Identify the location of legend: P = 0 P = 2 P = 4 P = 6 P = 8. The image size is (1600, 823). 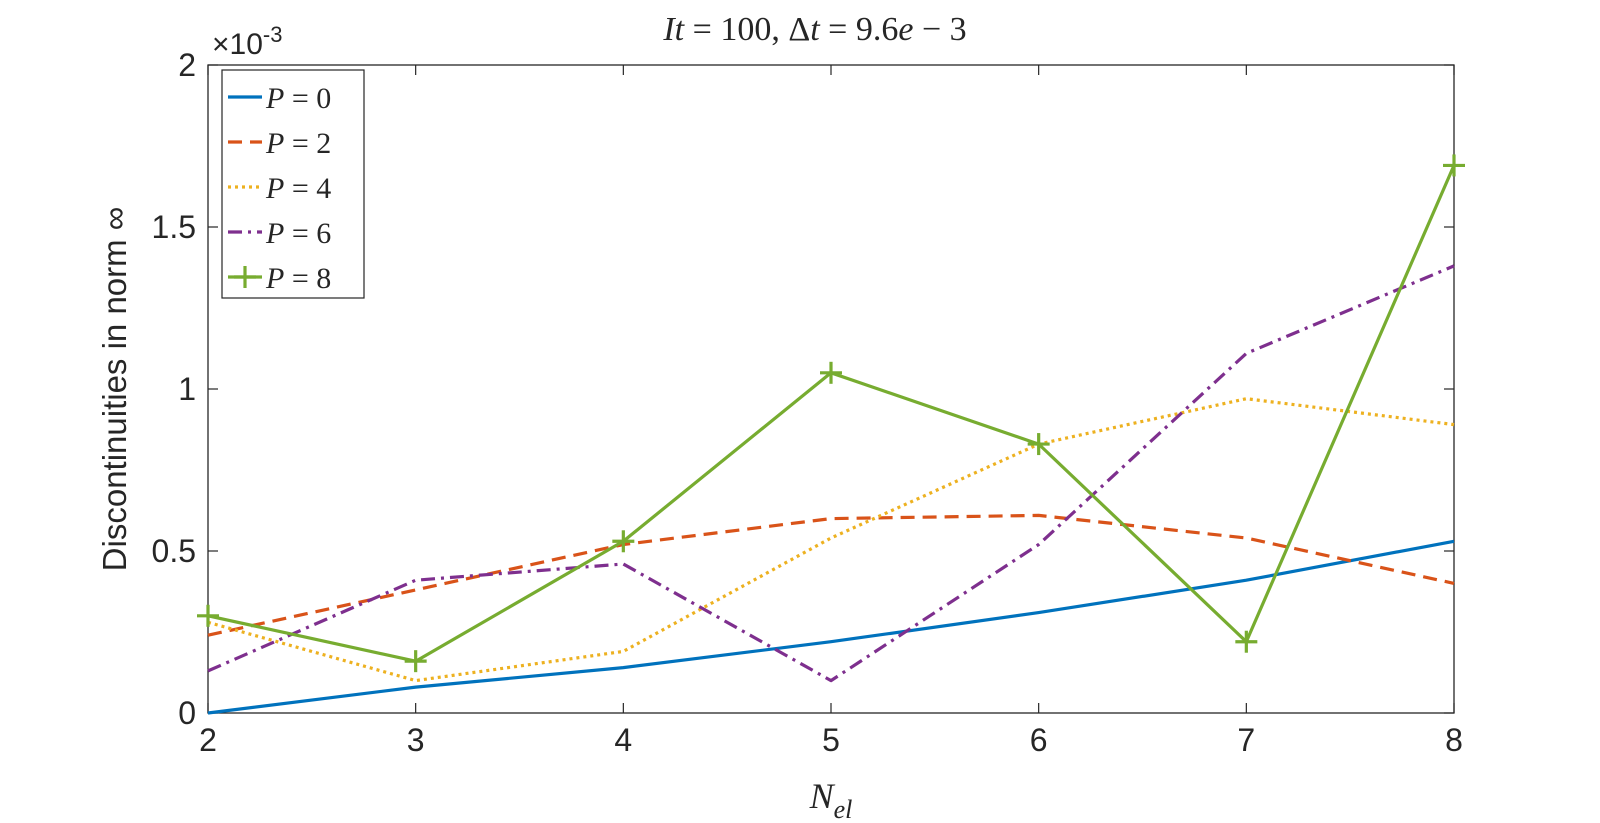
(293, 184).